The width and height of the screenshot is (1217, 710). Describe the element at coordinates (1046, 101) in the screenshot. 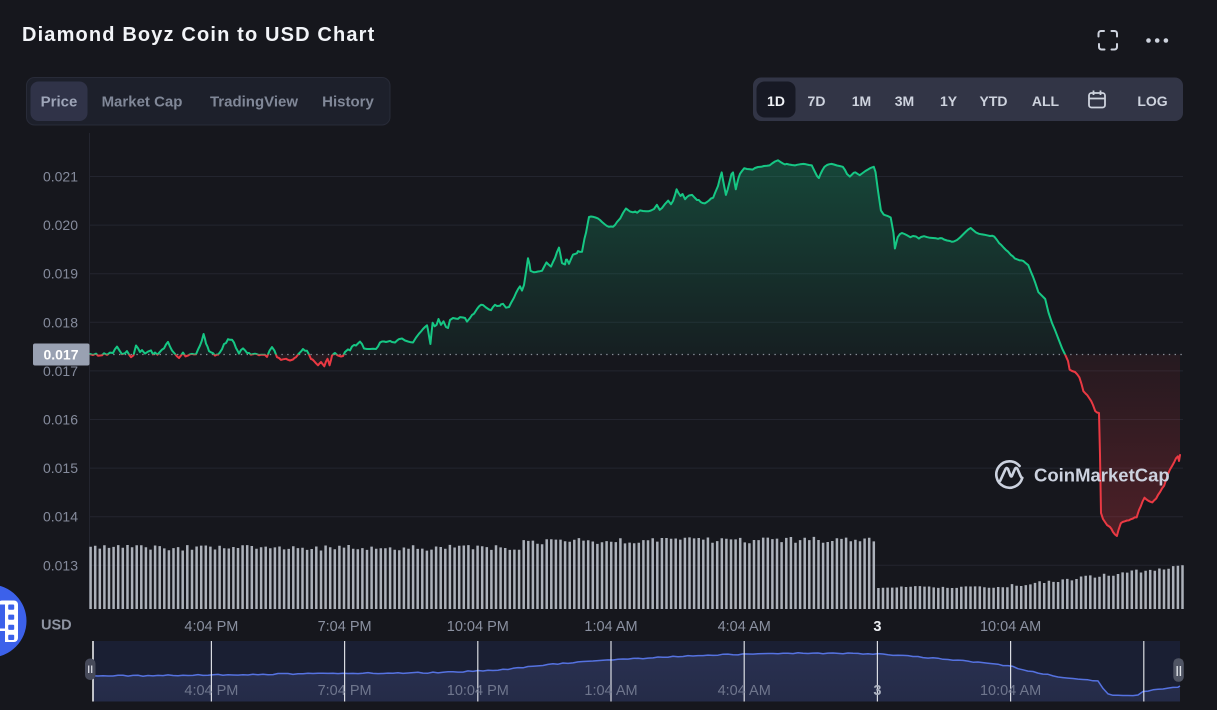

I see `svg-text: ALL` at that location.